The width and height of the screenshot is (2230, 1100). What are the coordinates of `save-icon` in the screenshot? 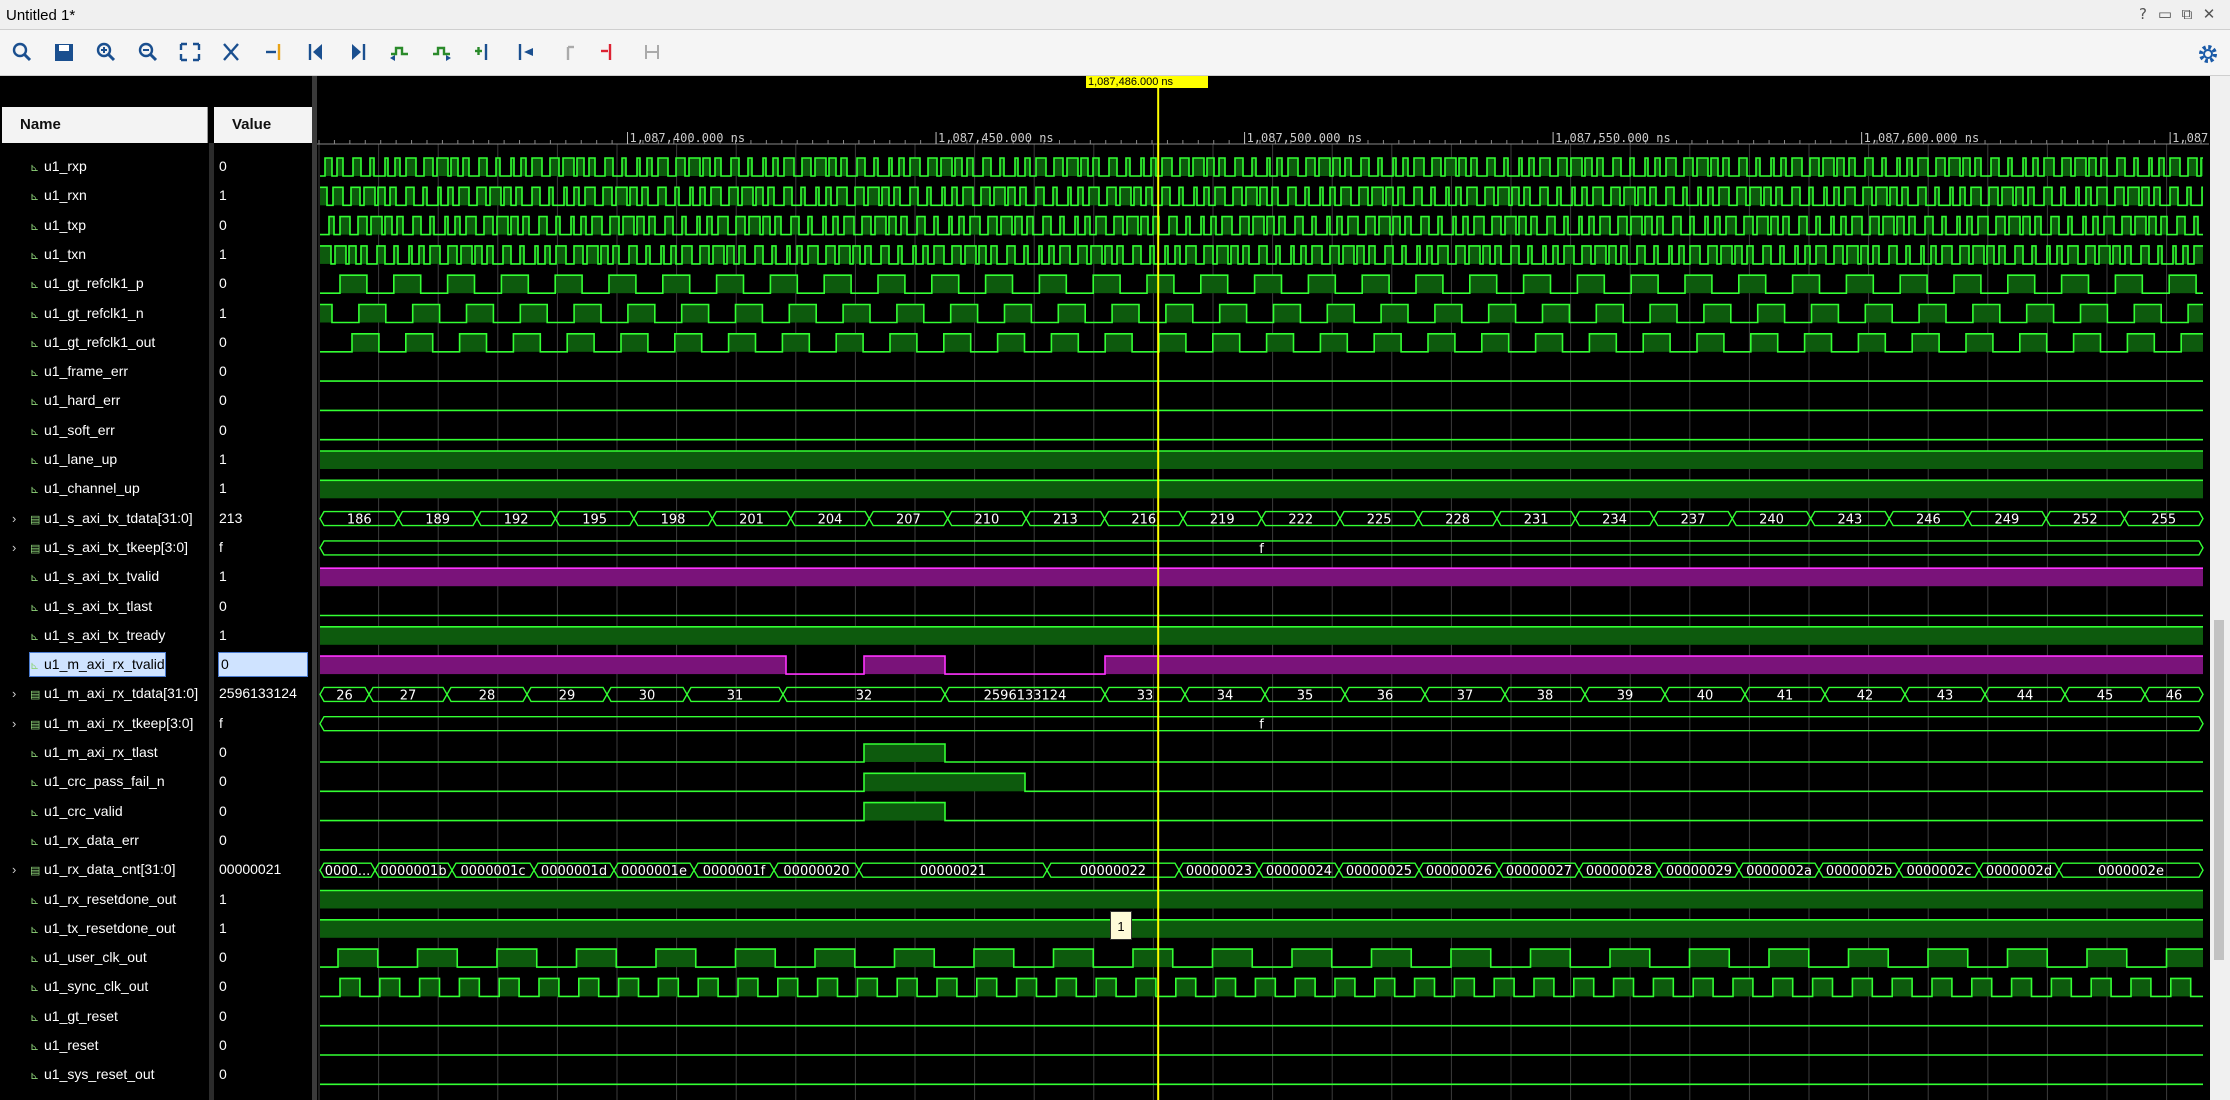 It's located at (64, 52).